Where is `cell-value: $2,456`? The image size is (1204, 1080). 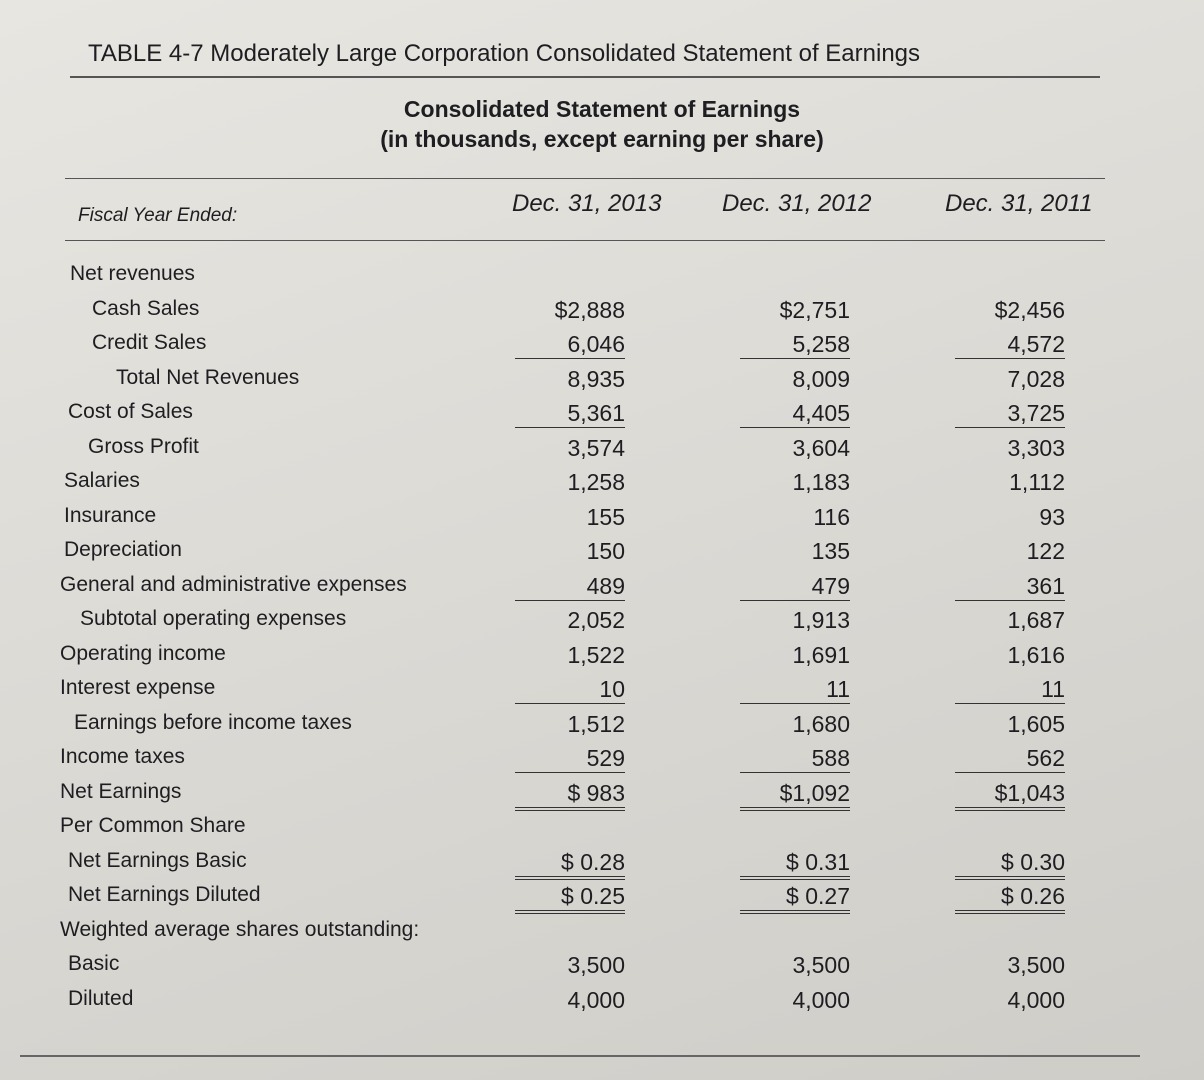 cell-value: $2,456 is located at coordinates (1029, 309).